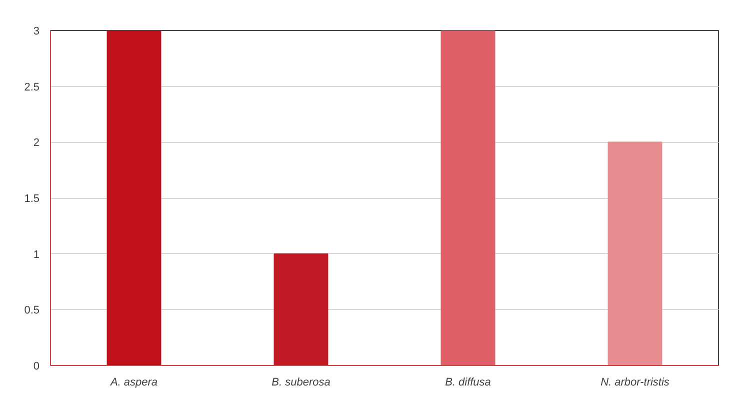 This screenshot has width=750, height=407. I want to click on y-tick-label: 0, so click(36, 366).